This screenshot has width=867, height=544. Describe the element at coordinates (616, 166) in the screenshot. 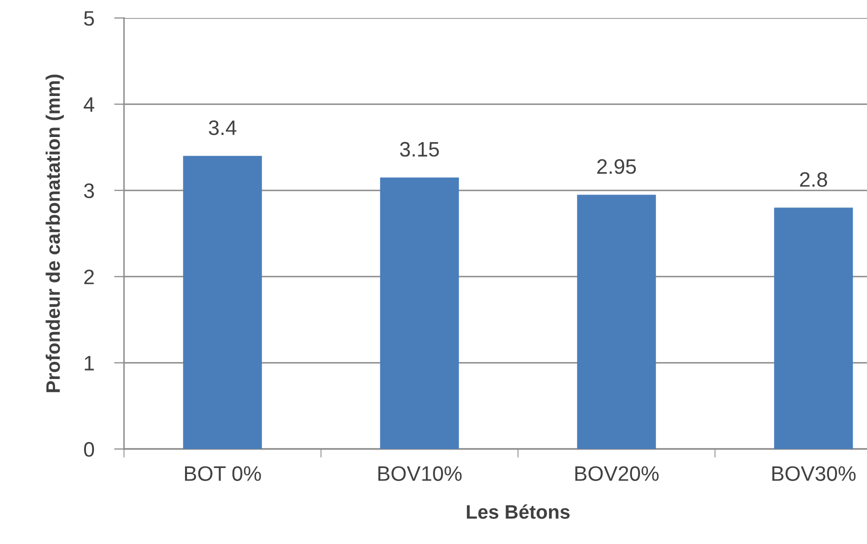

I see `data-label: 2.95` at that location.